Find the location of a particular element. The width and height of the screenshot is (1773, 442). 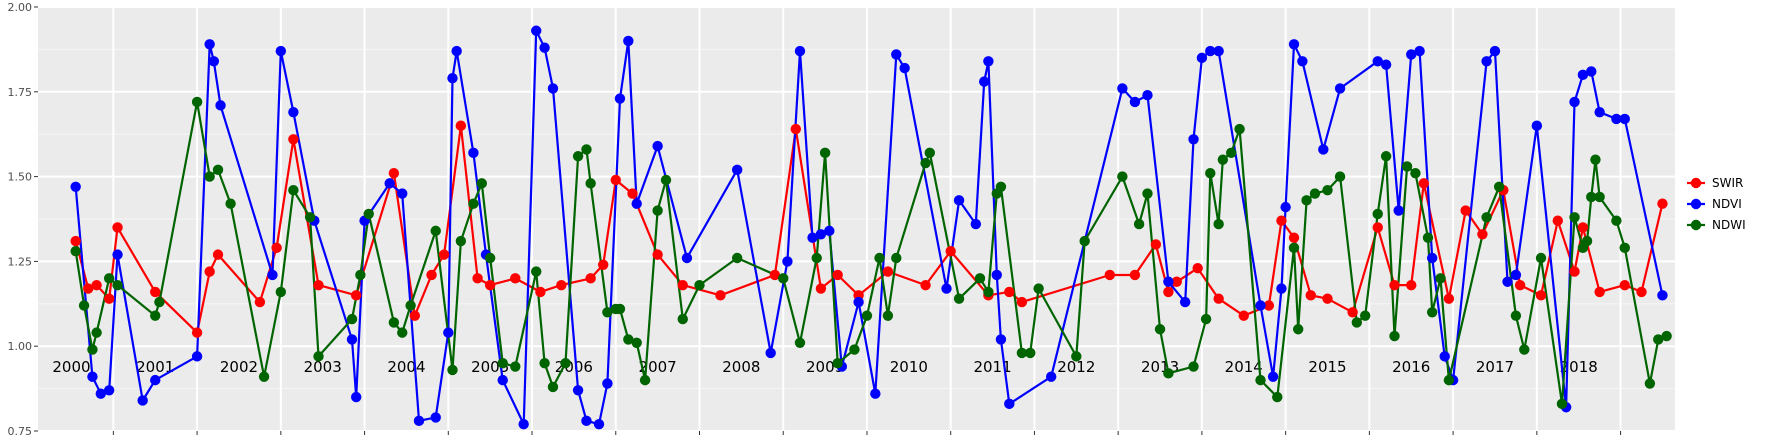

y-tick-label: 0.75 is located at coordinates (20, 431).